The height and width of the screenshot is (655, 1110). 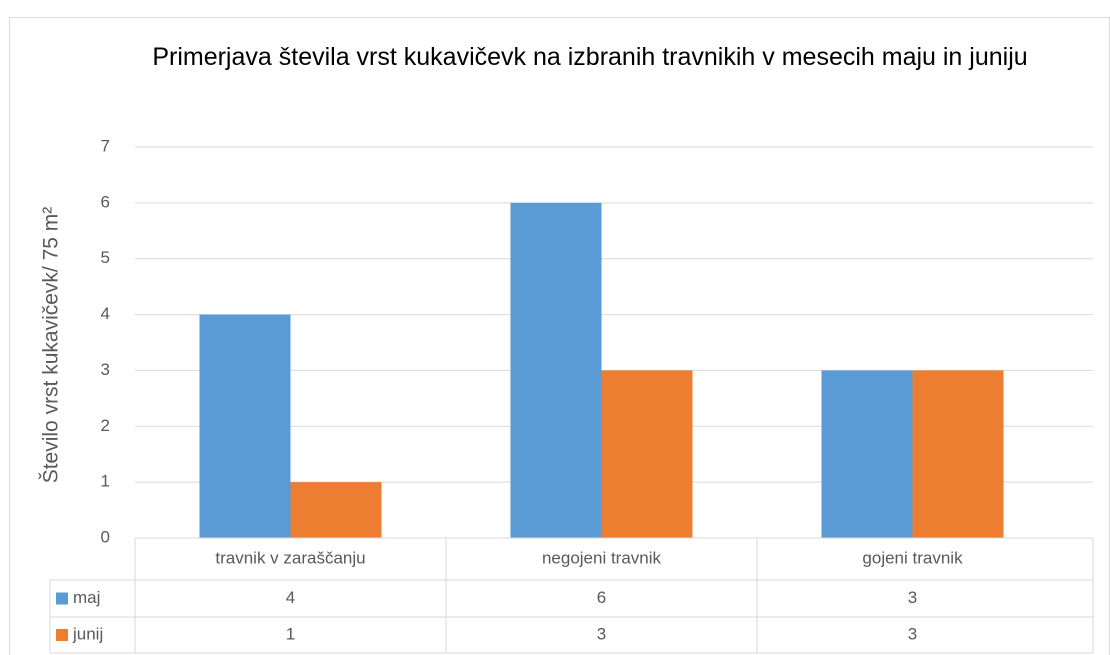 I want to click on y-tick-label: 5, so click(x=105, y=257).